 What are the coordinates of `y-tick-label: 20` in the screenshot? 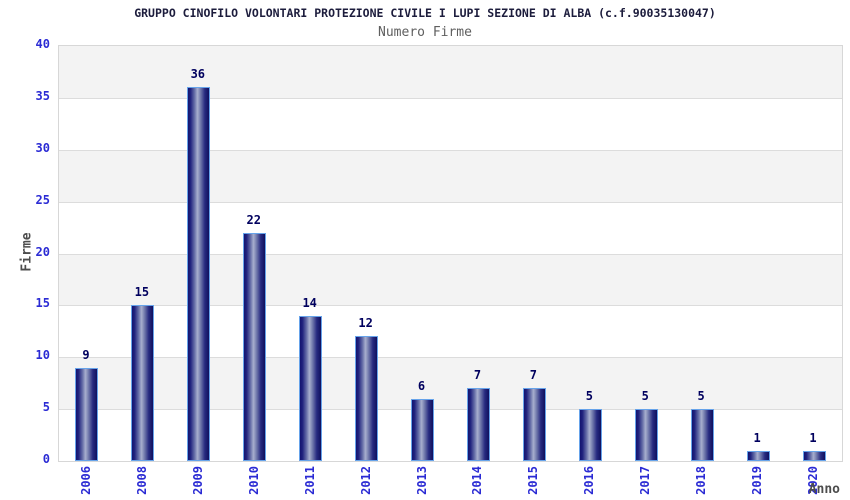 It's located at (42, 251).